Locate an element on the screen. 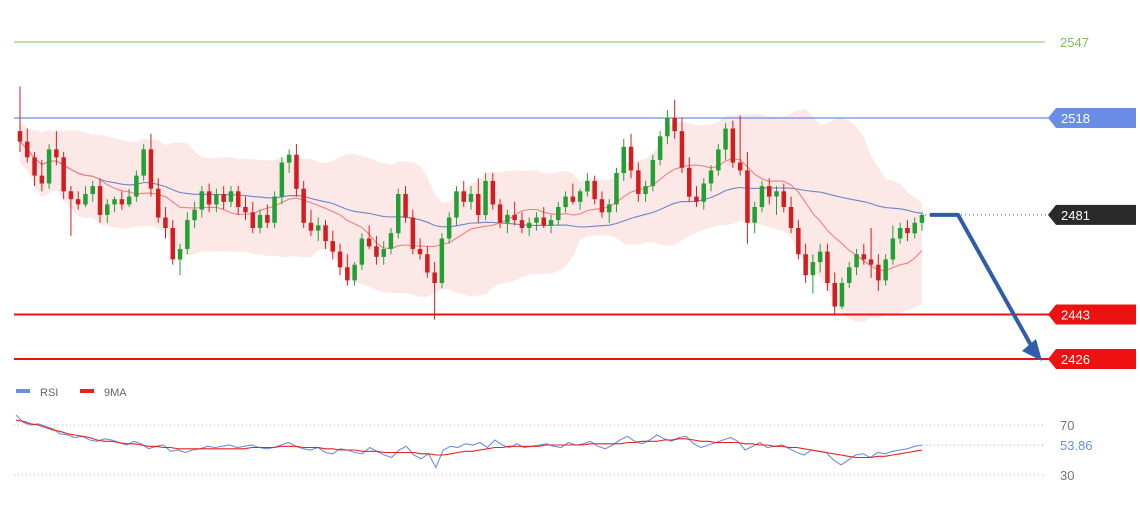 This screenshot has height=505, width=1140. rsi-series-rsi is located at coordinates (469, 441).